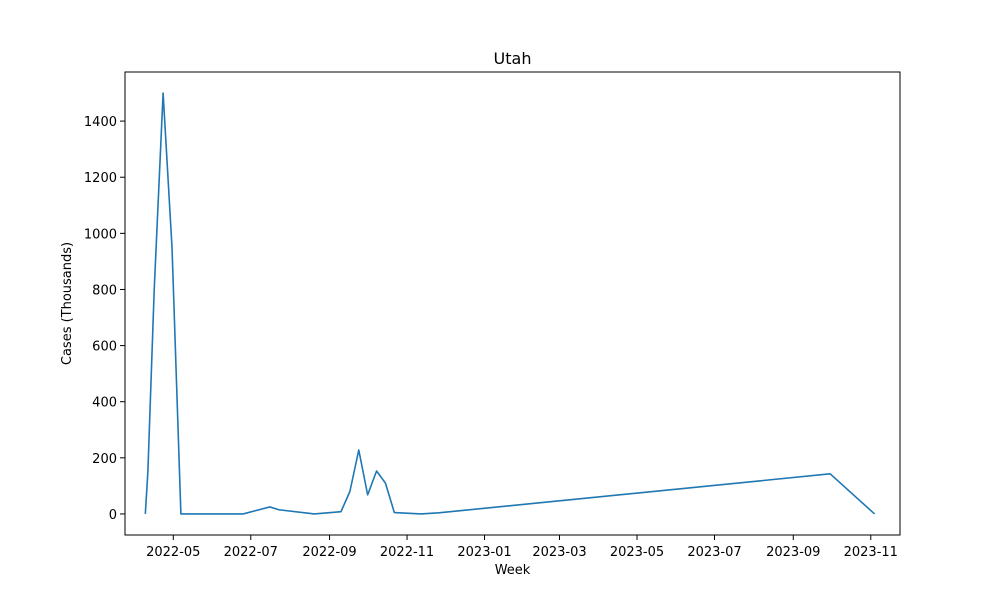  Describe the element at coordinates (513, 58) in the screenshot. I see `chart-title: Utah` at that location.